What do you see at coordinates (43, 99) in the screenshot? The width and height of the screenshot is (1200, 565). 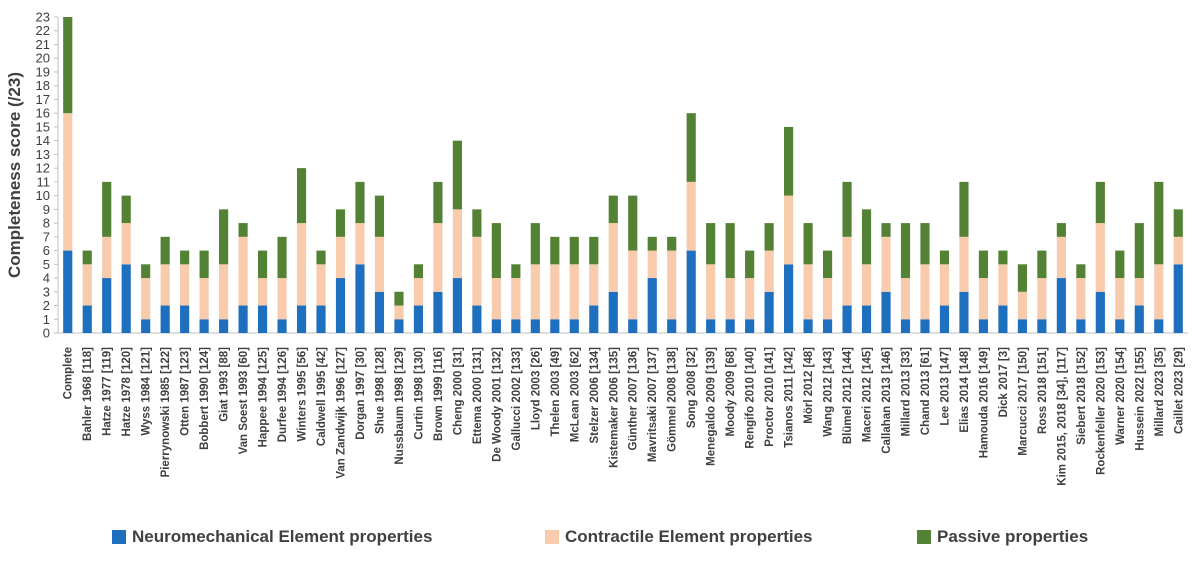 I see `y-tick-label: 17` at bounding box center [43, 99].